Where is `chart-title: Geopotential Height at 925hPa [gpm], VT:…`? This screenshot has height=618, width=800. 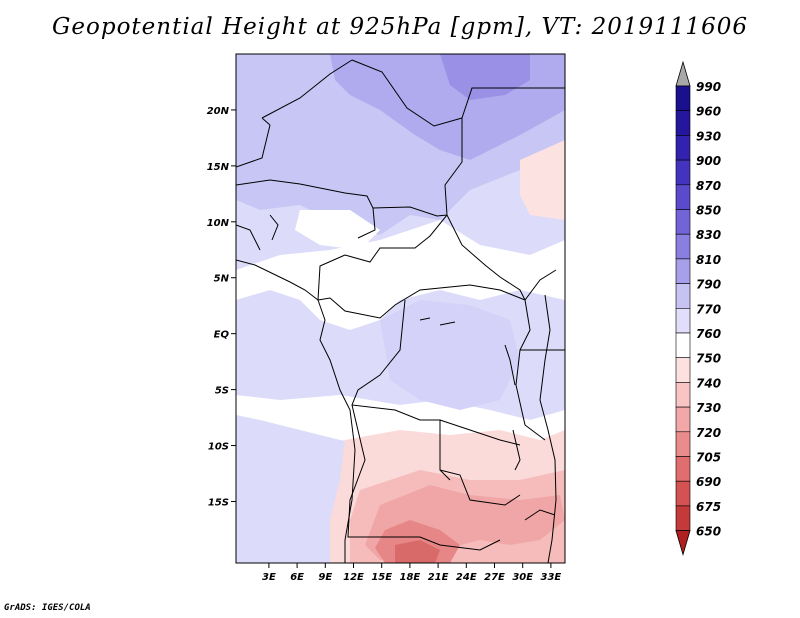
chart-title: Geopotential Height at 925hPa [gpm], VT:… is located at coordinates (400, 27).